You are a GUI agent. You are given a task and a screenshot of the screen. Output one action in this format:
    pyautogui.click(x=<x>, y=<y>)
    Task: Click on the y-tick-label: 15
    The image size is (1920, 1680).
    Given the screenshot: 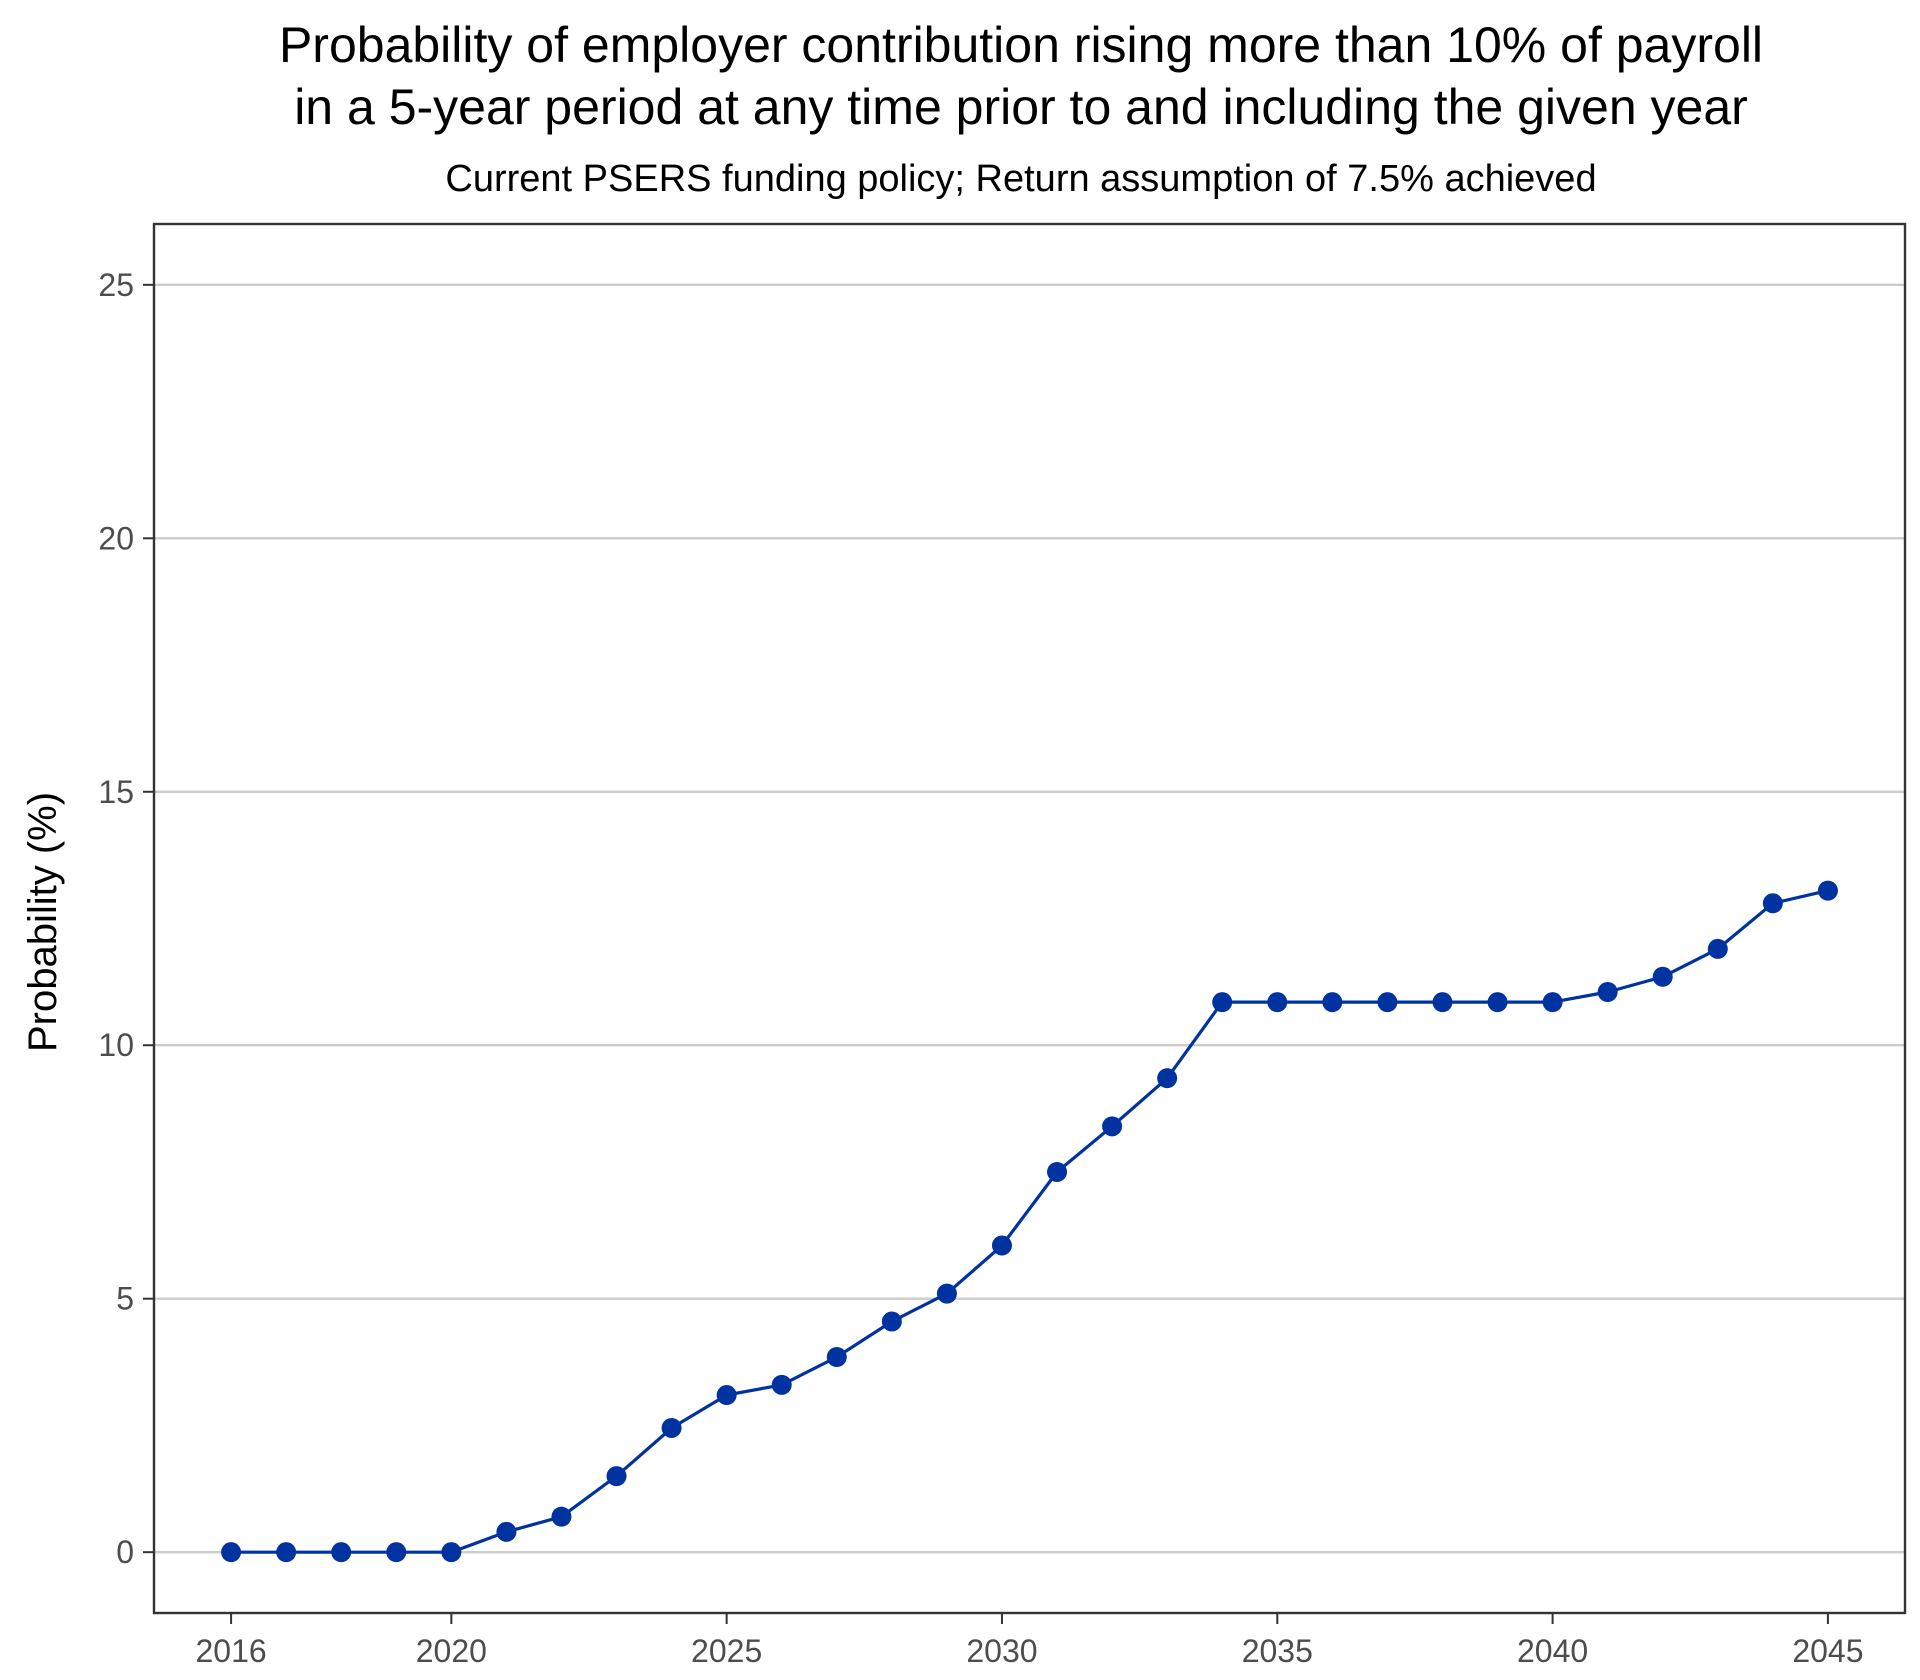 What is the action you would take?
    pyautogui.click(x=116, y=792)
    